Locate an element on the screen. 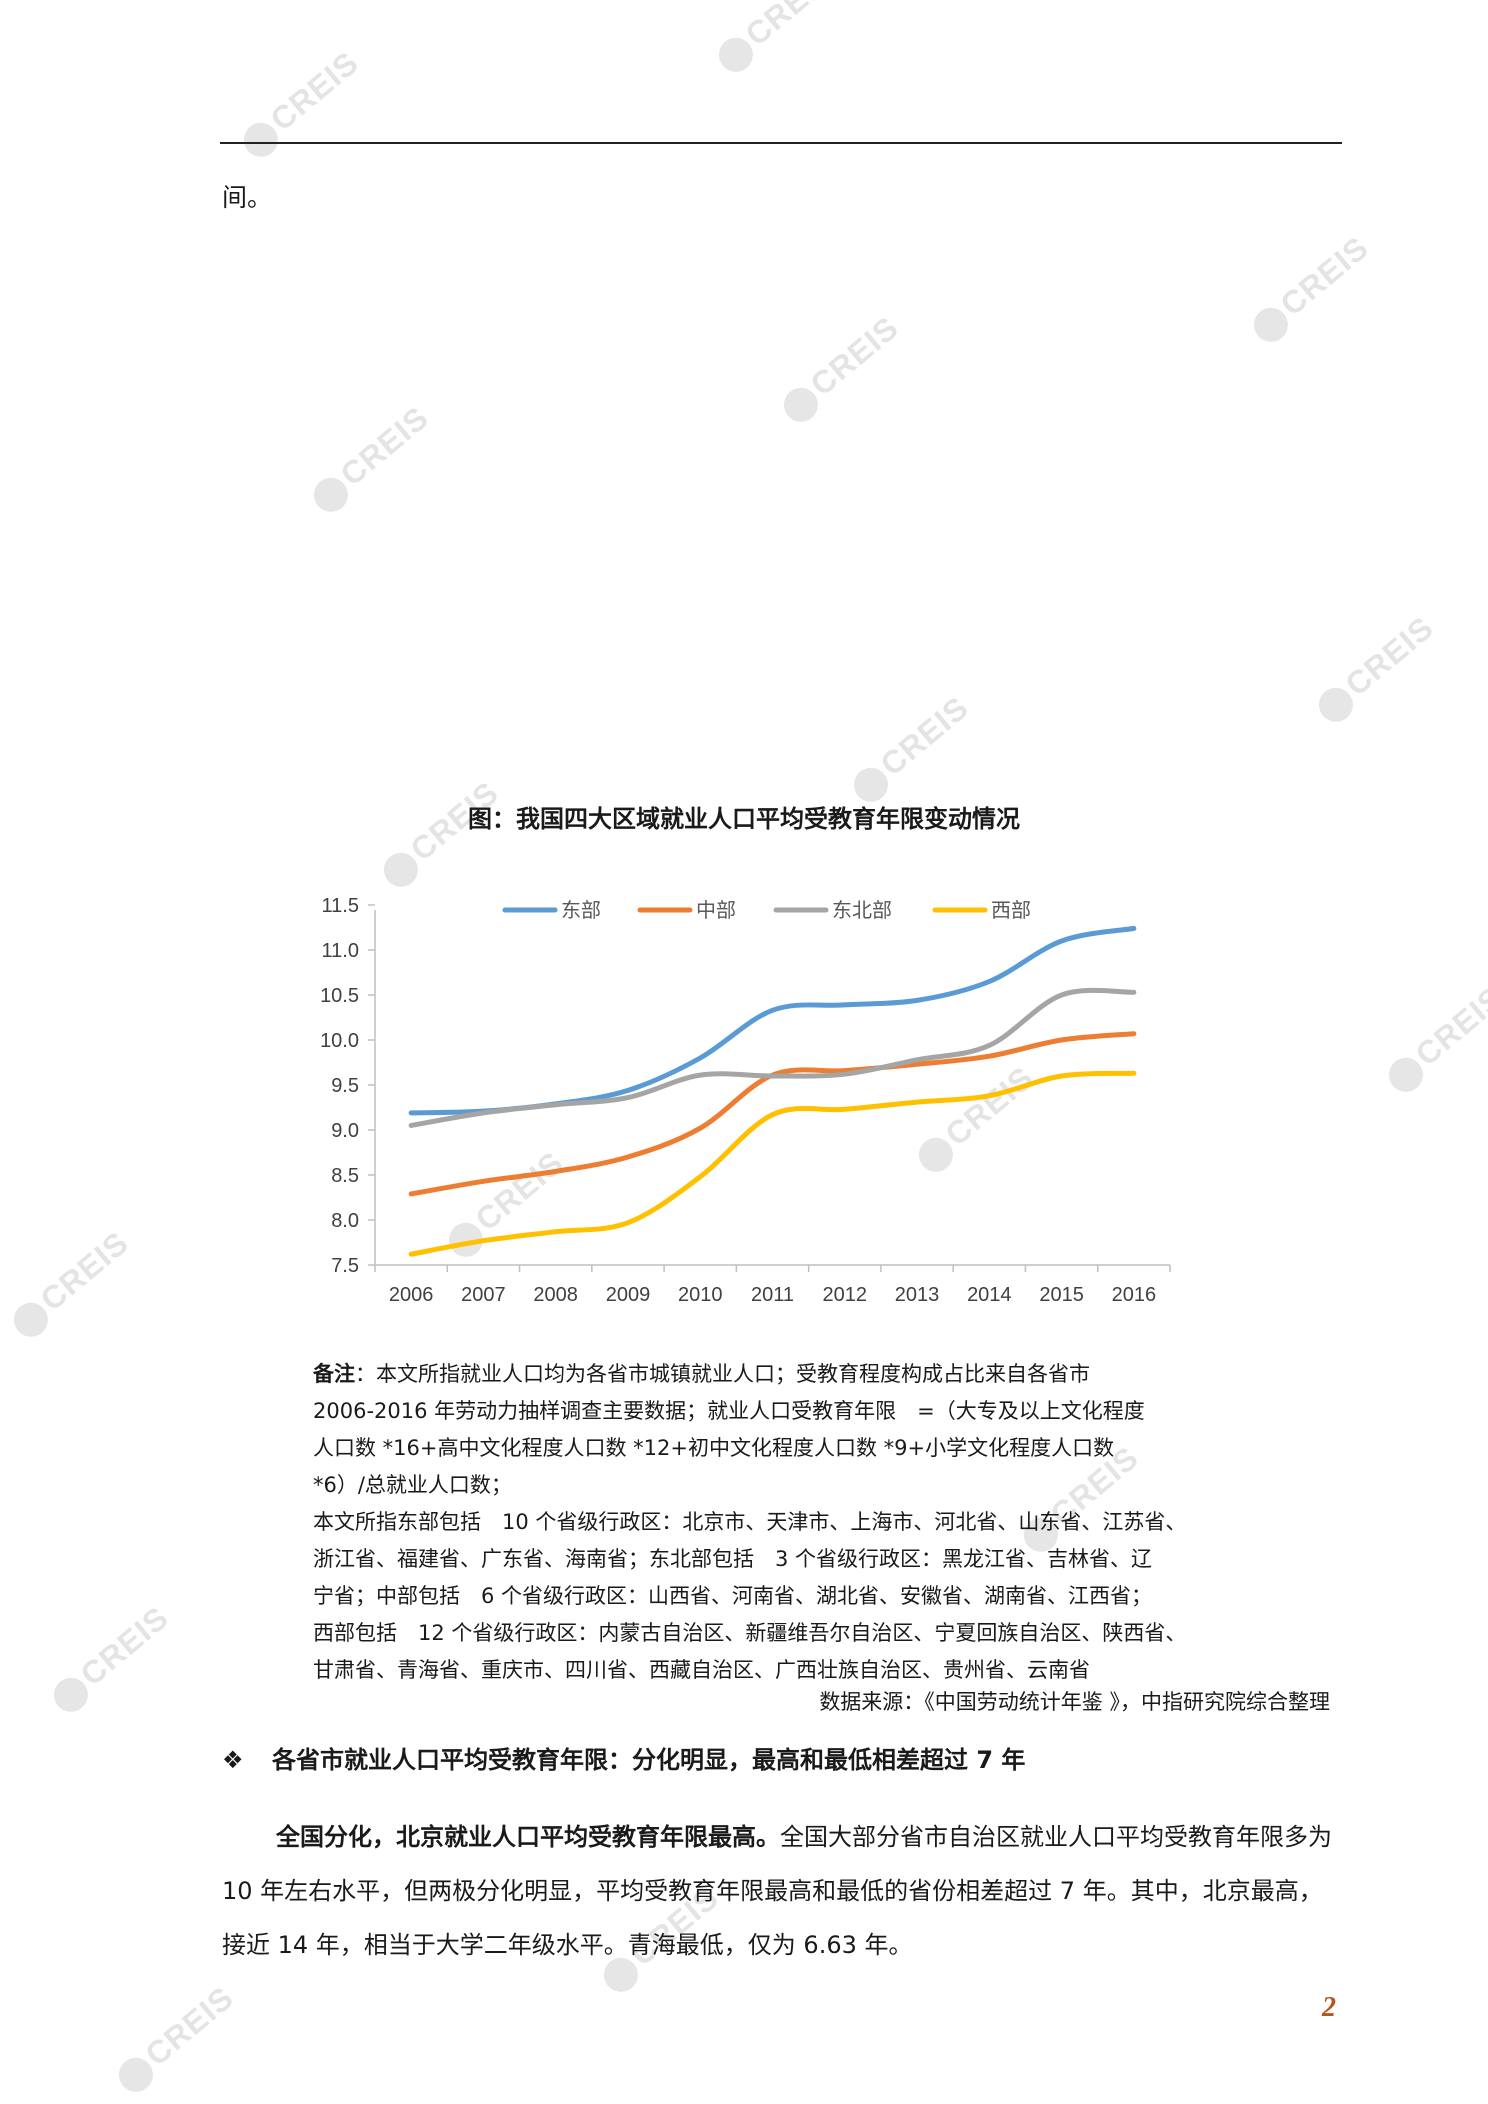  legend-label: 东部 is located at coordinates (581, 910).